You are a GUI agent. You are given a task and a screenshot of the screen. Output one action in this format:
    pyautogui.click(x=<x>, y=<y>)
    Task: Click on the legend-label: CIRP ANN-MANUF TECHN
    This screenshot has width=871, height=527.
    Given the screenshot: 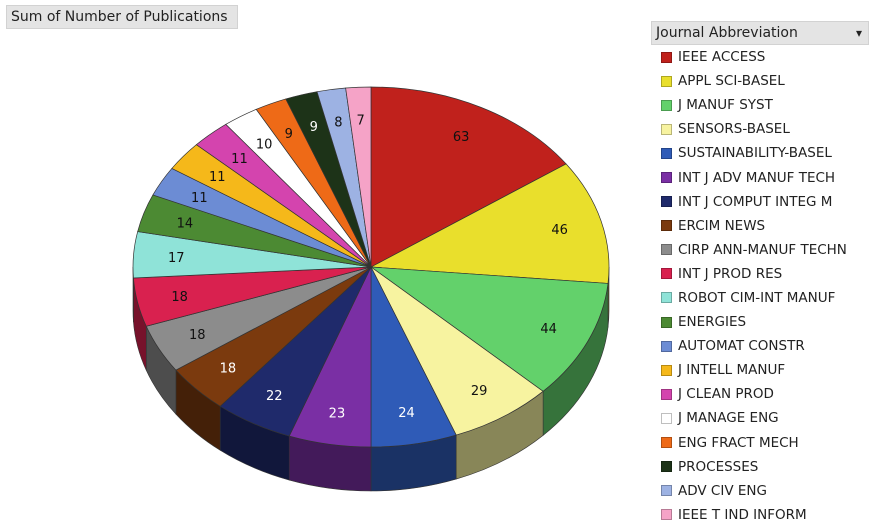 What is the action you would take?
    pyautogui.click(x=762, y=250)
    